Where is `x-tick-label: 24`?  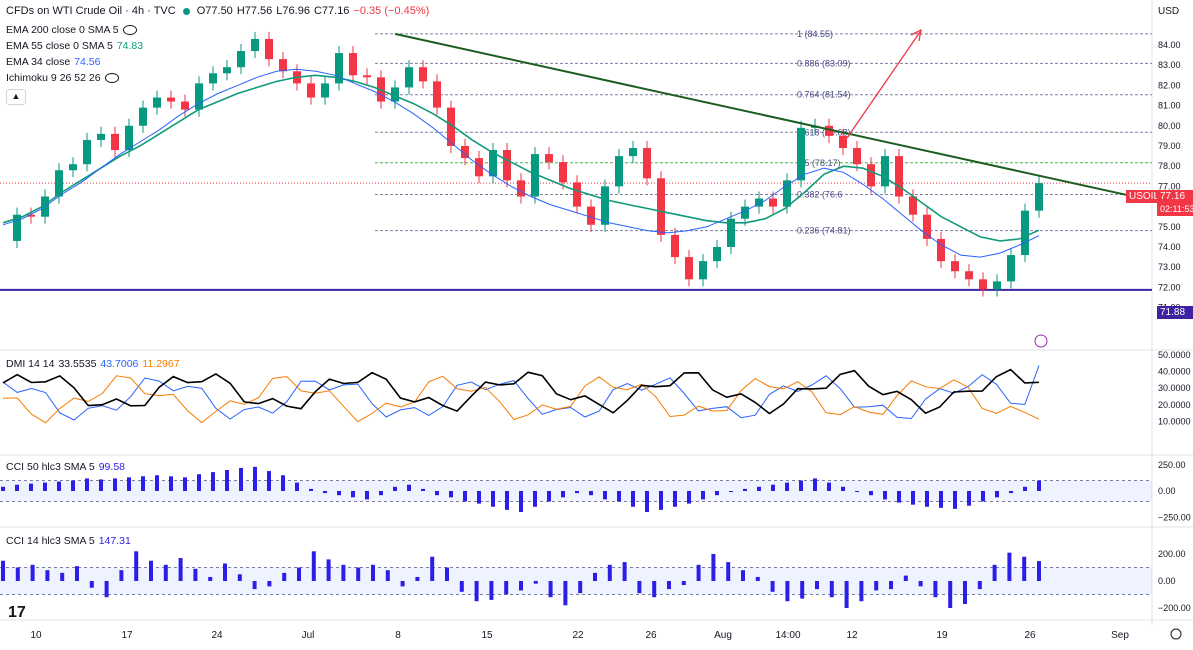
x-tick-label: 24 is located at coordinates (217, 635).